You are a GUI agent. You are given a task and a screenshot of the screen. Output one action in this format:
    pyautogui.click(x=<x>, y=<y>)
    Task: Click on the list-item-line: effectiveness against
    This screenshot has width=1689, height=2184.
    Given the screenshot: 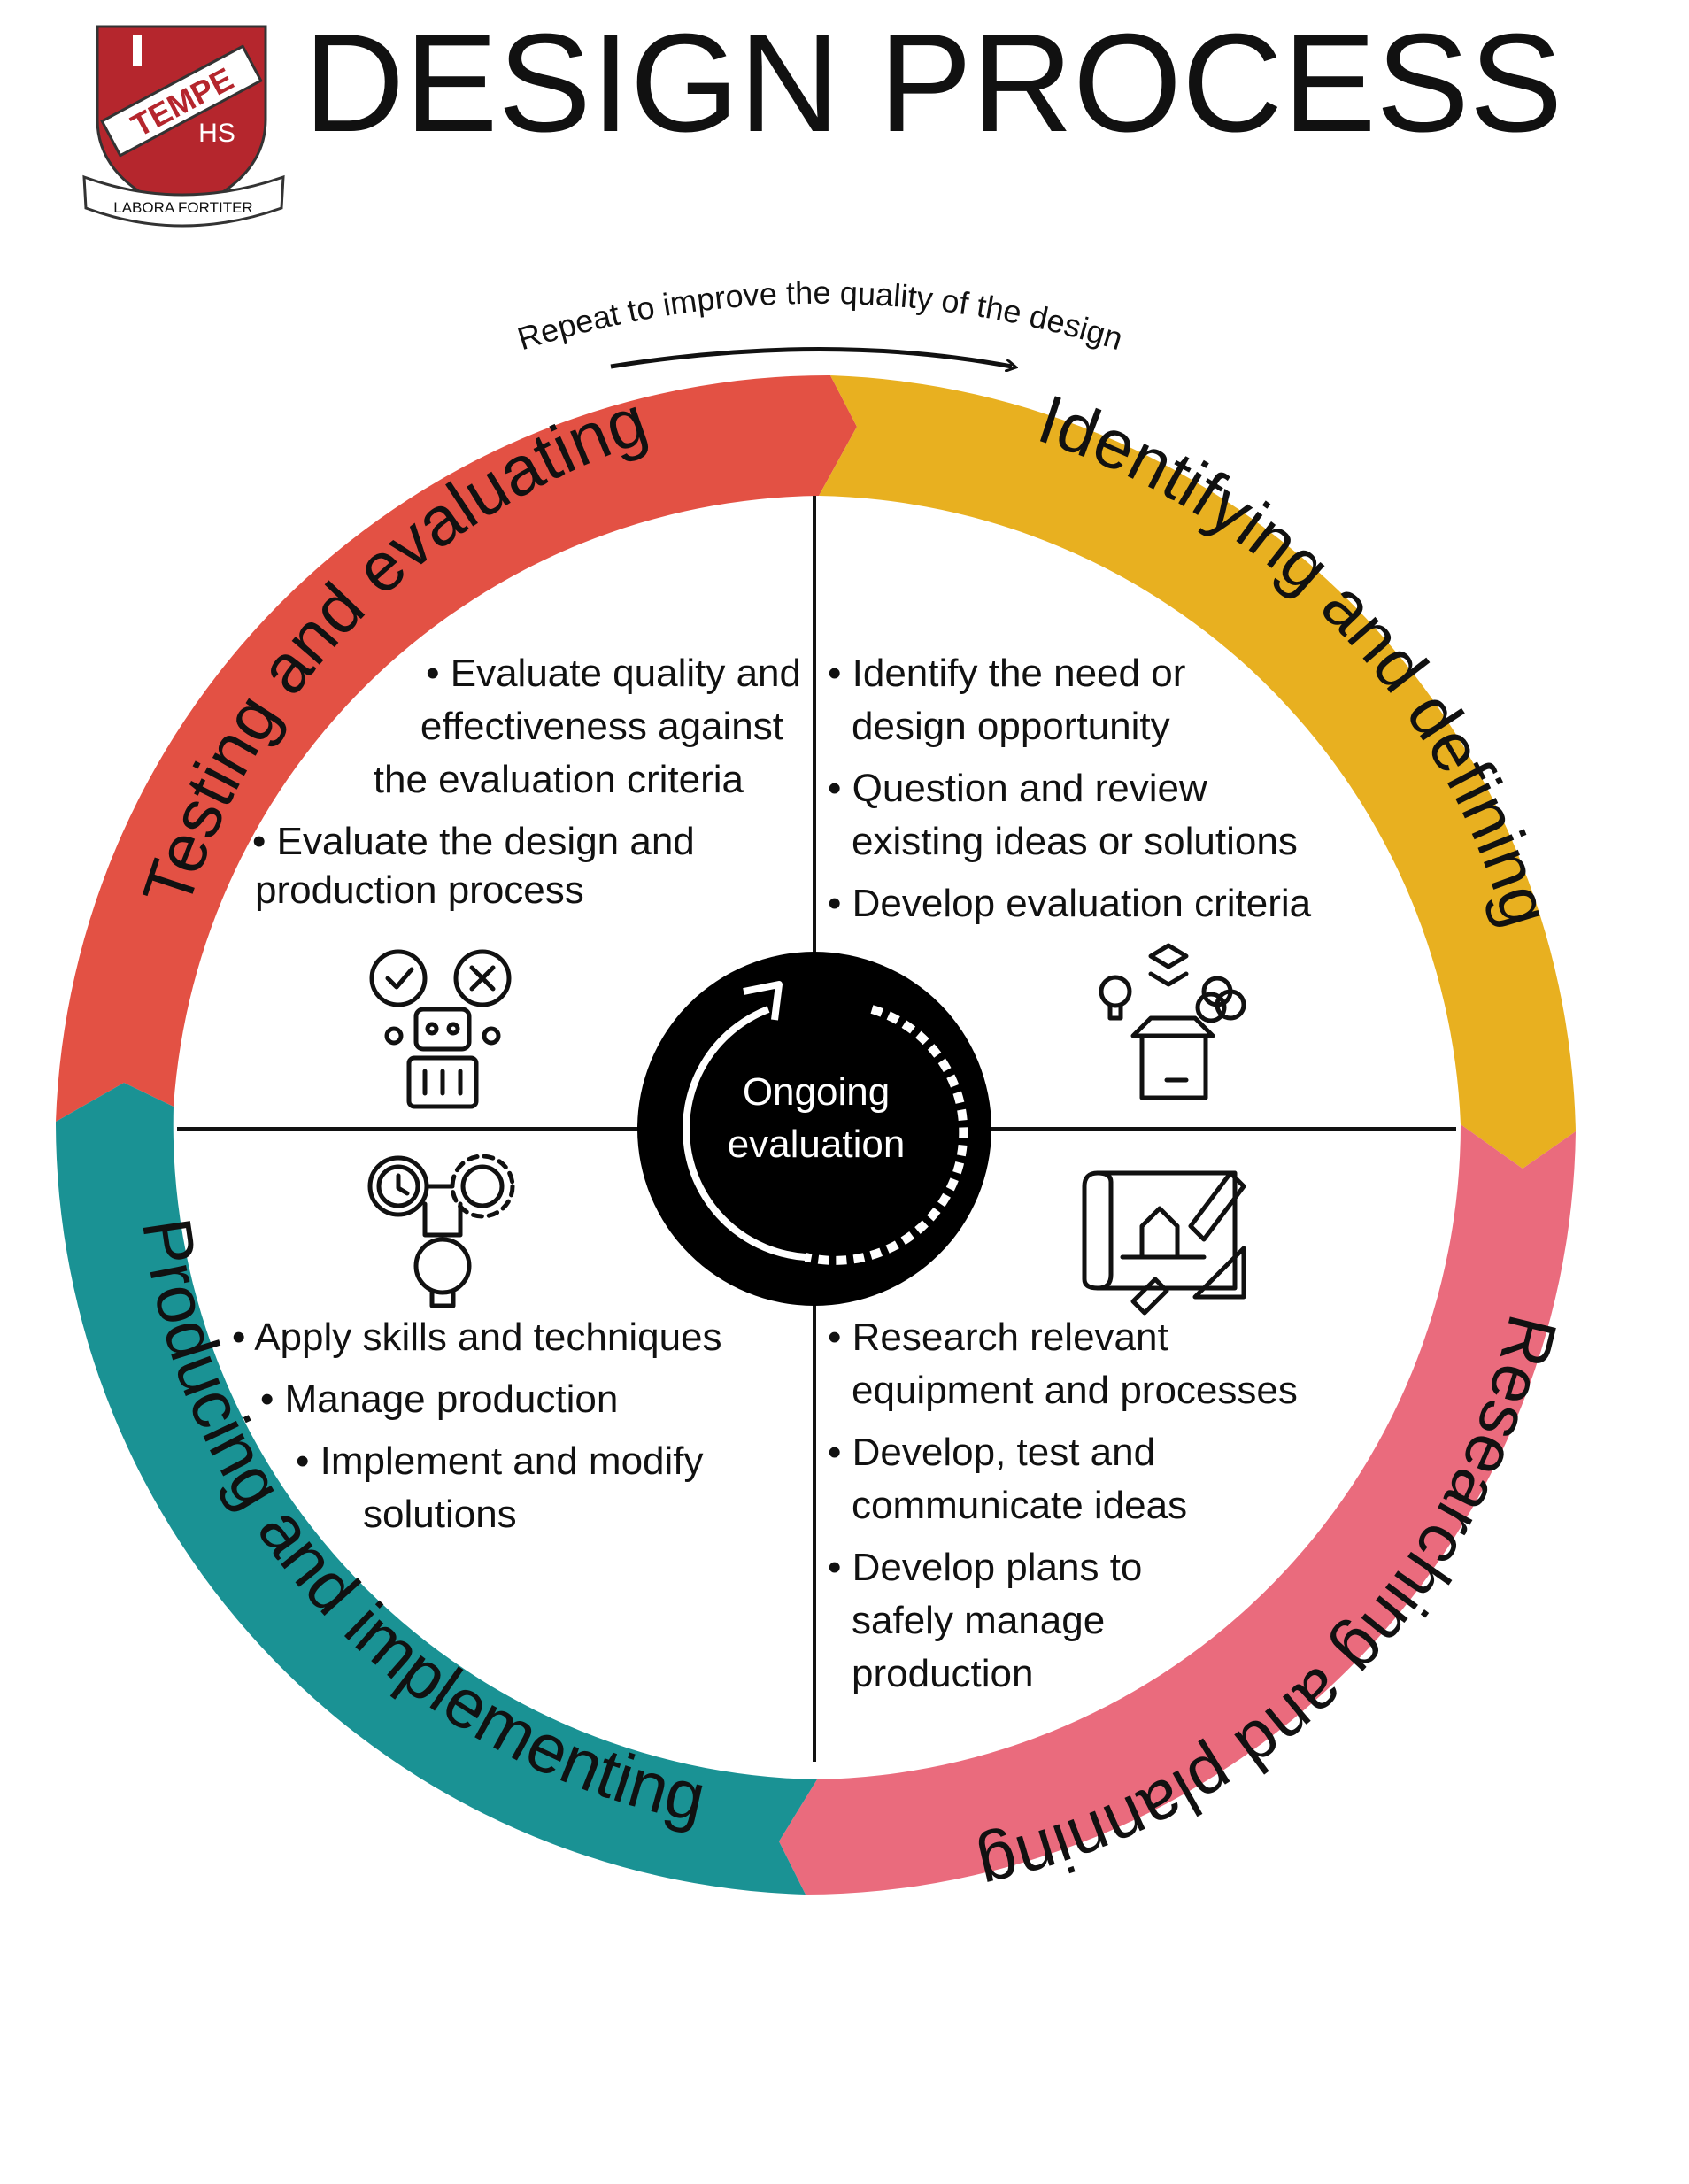 What is the action you would take?
    pyautogui.click(x=601, y=726)
    